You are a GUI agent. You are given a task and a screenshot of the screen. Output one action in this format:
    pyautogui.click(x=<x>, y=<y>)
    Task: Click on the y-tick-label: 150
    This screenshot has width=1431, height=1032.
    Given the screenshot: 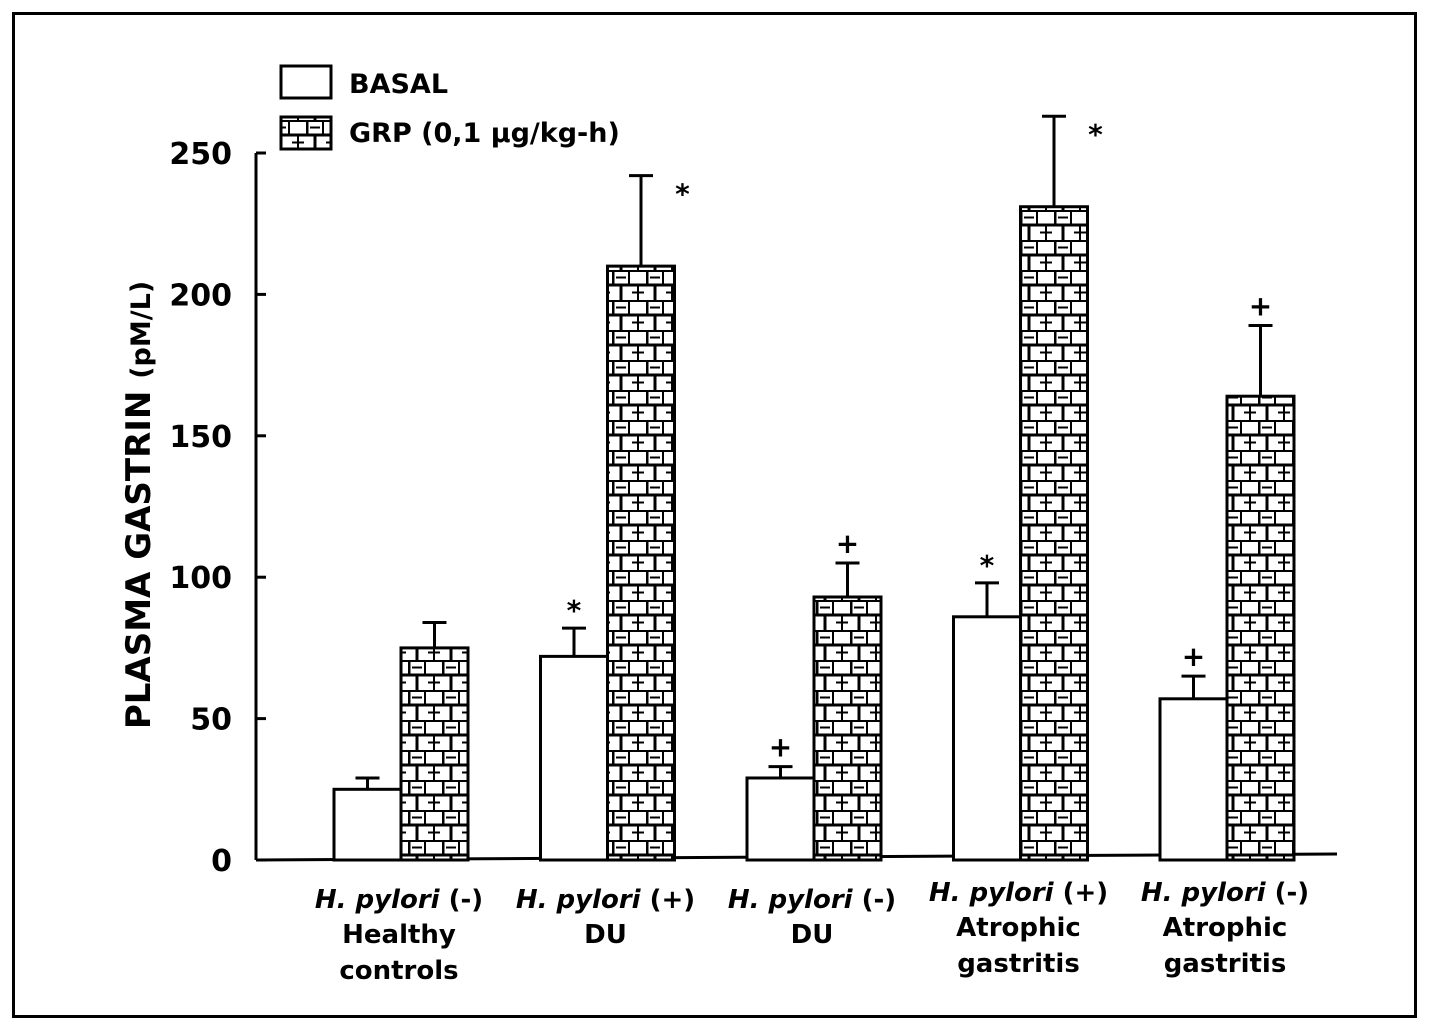 What is the action you would take?
    pyautogui.click(x=200, y=437)
    